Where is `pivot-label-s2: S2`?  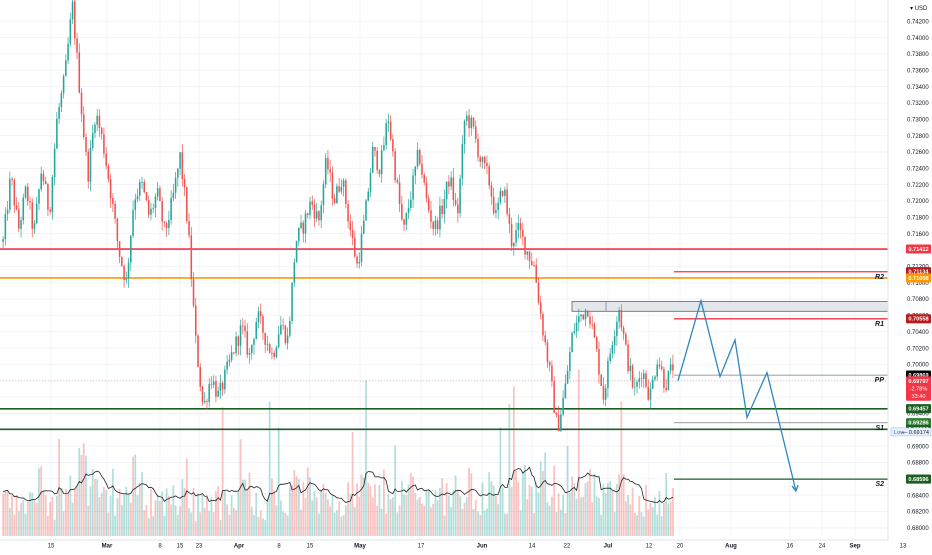
pivot-label-s2: S2 is located at coordinates (879, 484).